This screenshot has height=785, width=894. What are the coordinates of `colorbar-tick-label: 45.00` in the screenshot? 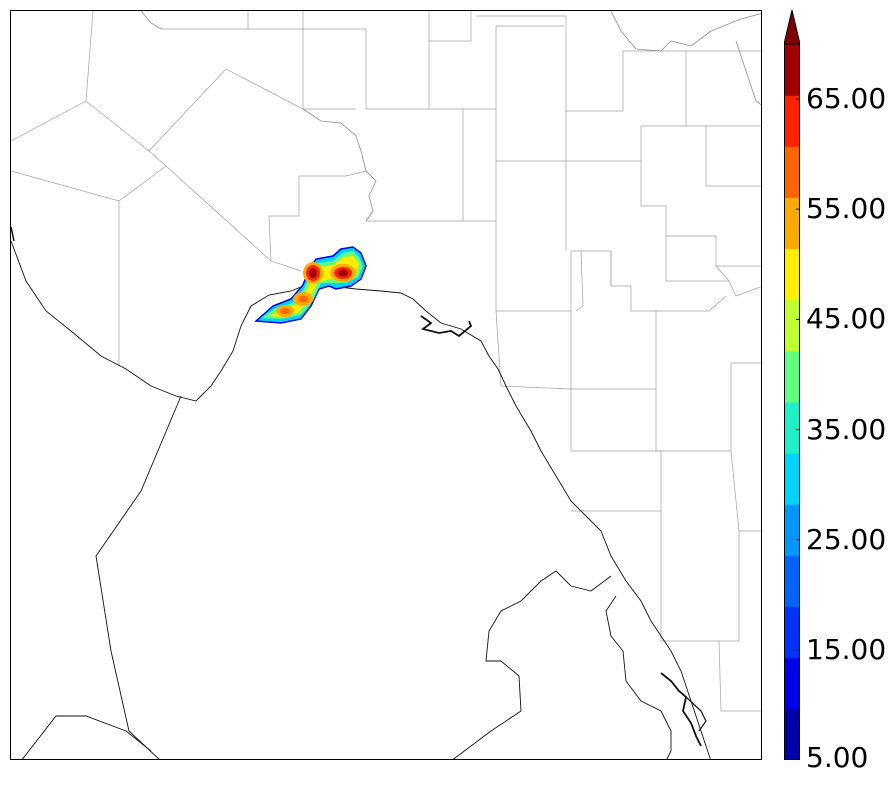 It's located at (846, 319).